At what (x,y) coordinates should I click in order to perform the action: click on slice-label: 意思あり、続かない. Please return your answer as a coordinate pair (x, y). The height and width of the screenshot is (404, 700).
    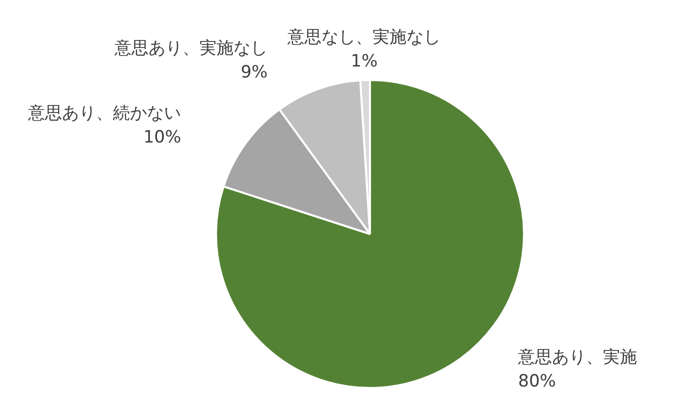
    Looking at the image, I should click on (104, 113).